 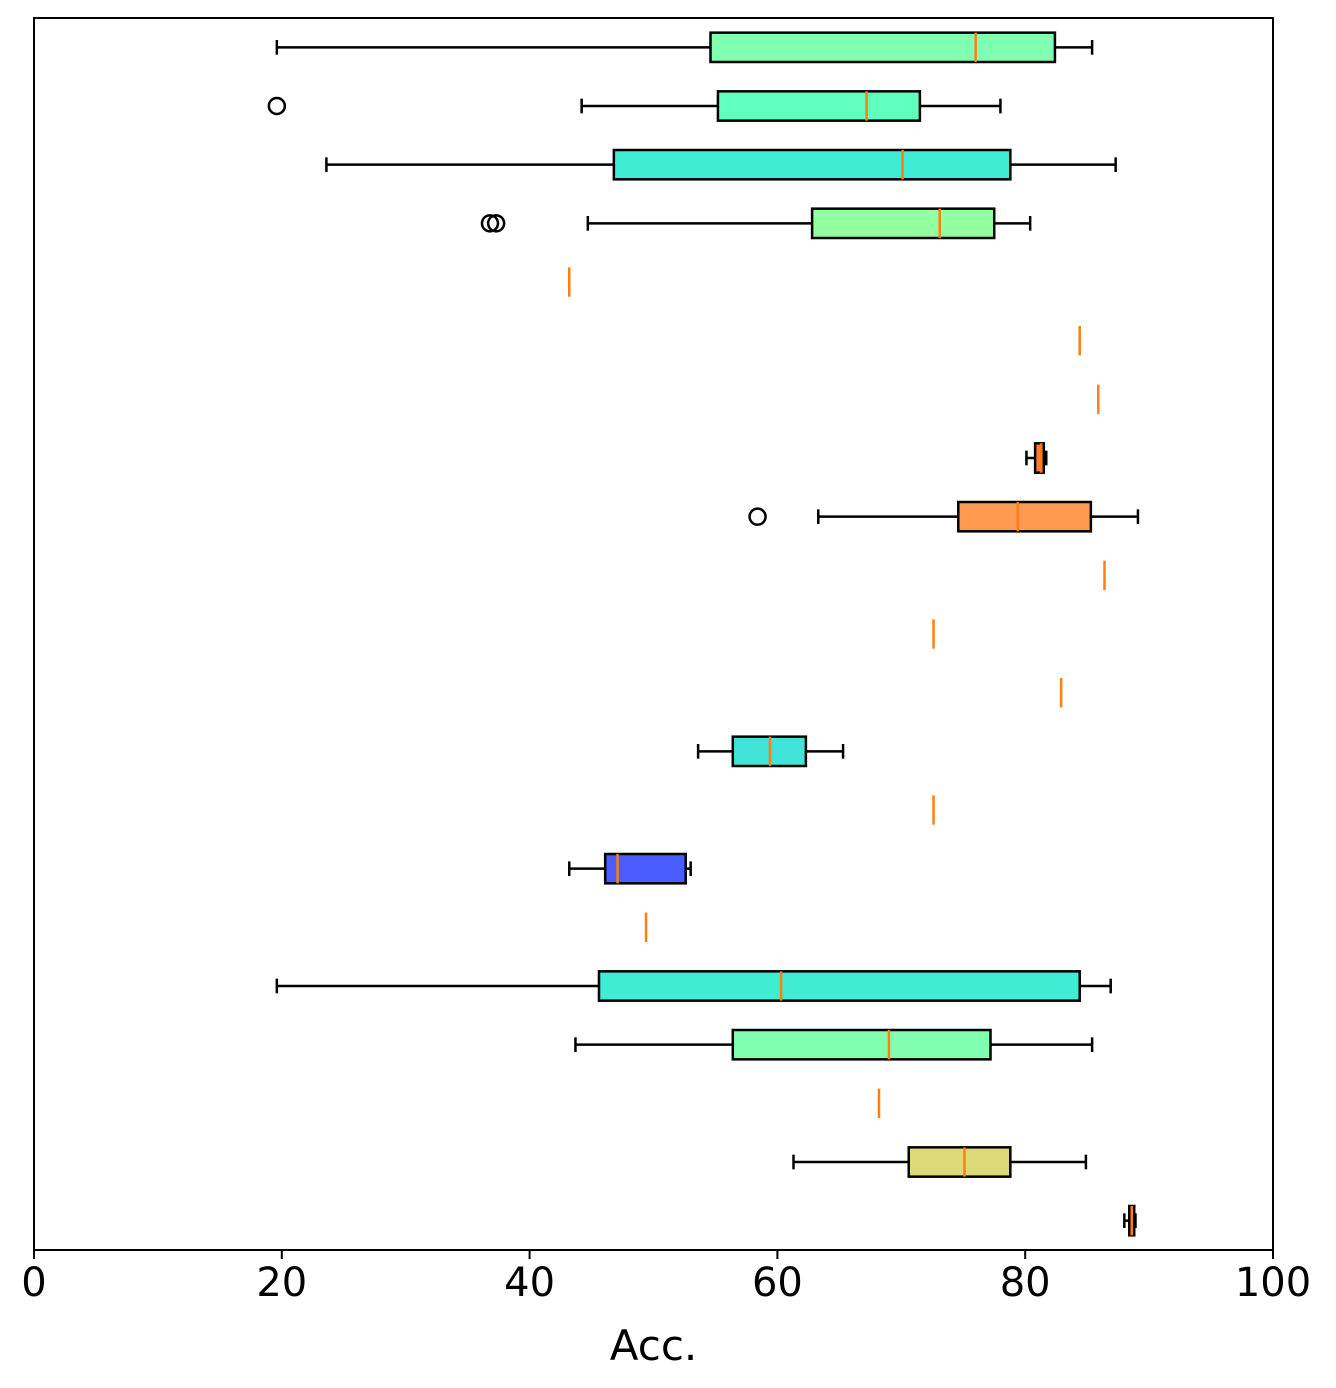 What do you see at coordinates (654, 1345) in the screenshot?
I see `x-axis-label: Acc.` at bounding box center [654, 1345].